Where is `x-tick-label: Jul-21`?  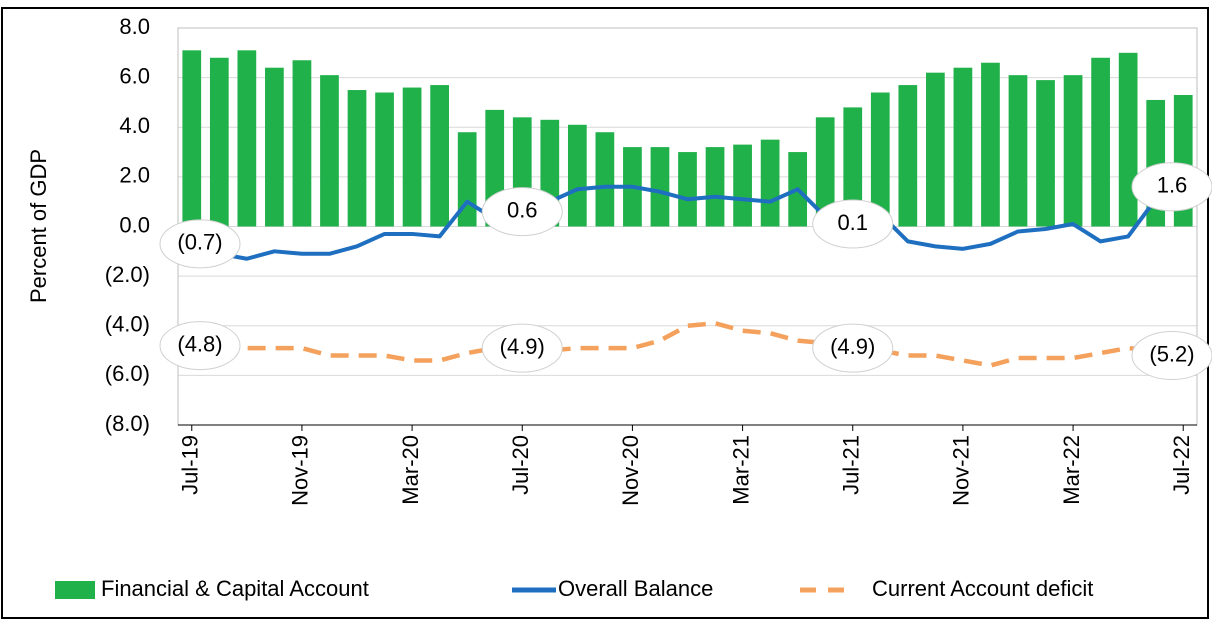
x-tick-label: Jul-21 is located at coordinates (851, 465).